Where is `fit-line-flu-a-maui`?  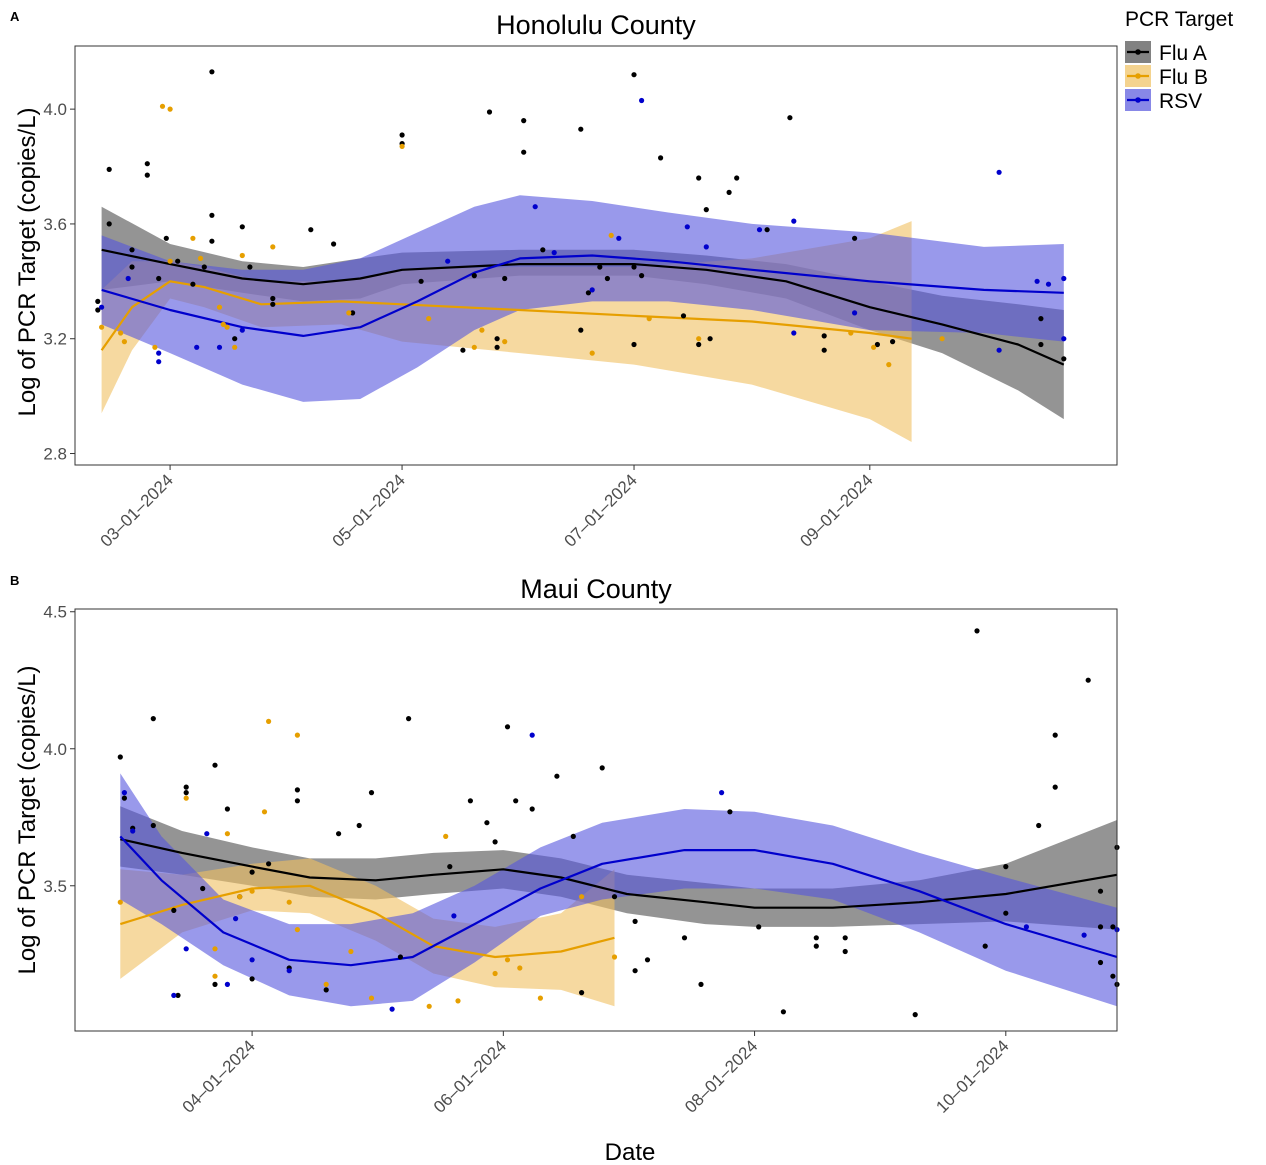 fit-line-flu-a-maui is located at coordinates (619, 873).